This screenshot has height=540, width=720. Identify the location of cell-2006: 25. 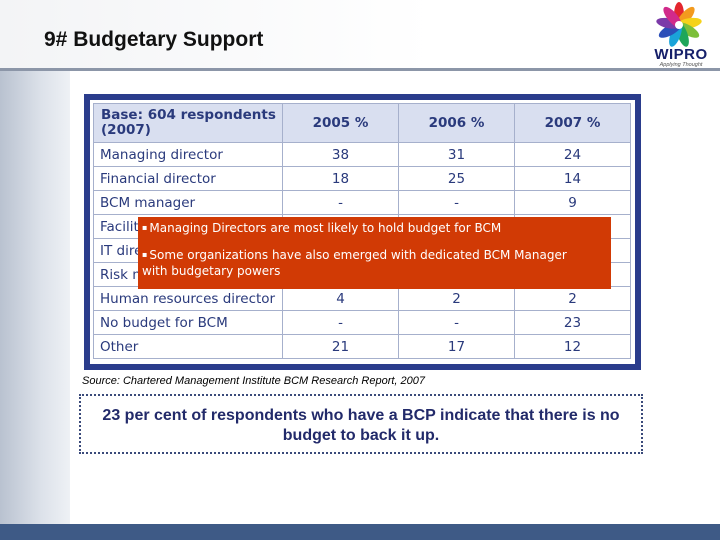
(456, 178).